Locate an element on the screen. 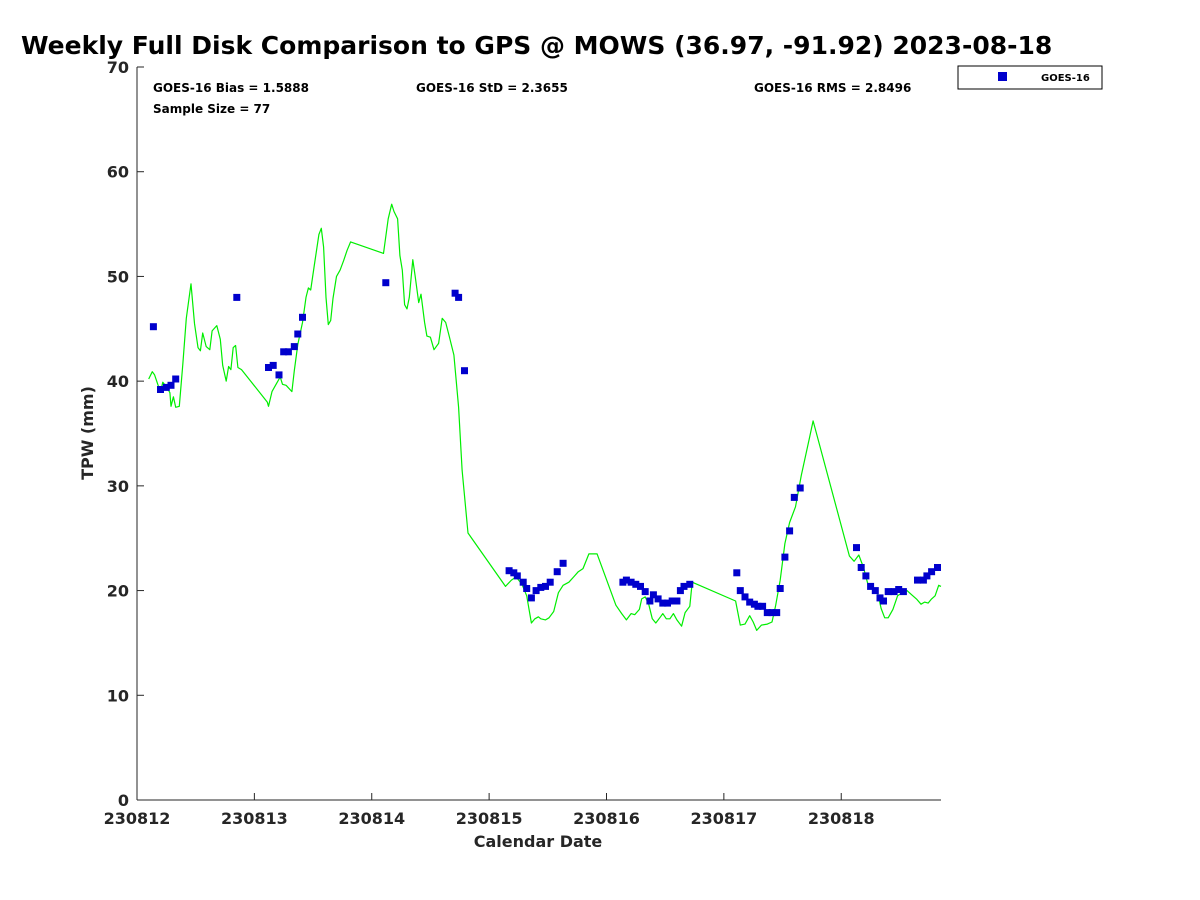  x-tick-label: 230813 is located at coordinates (254, 818).